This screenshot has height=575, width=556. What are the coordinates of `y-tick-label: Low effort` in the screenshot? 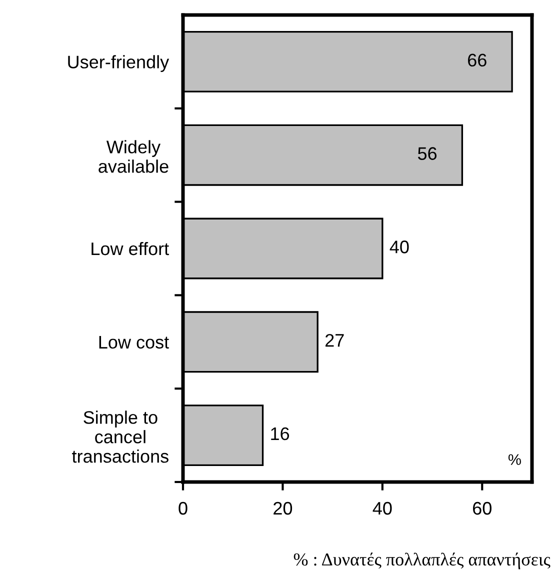 It's located at (130, 249).